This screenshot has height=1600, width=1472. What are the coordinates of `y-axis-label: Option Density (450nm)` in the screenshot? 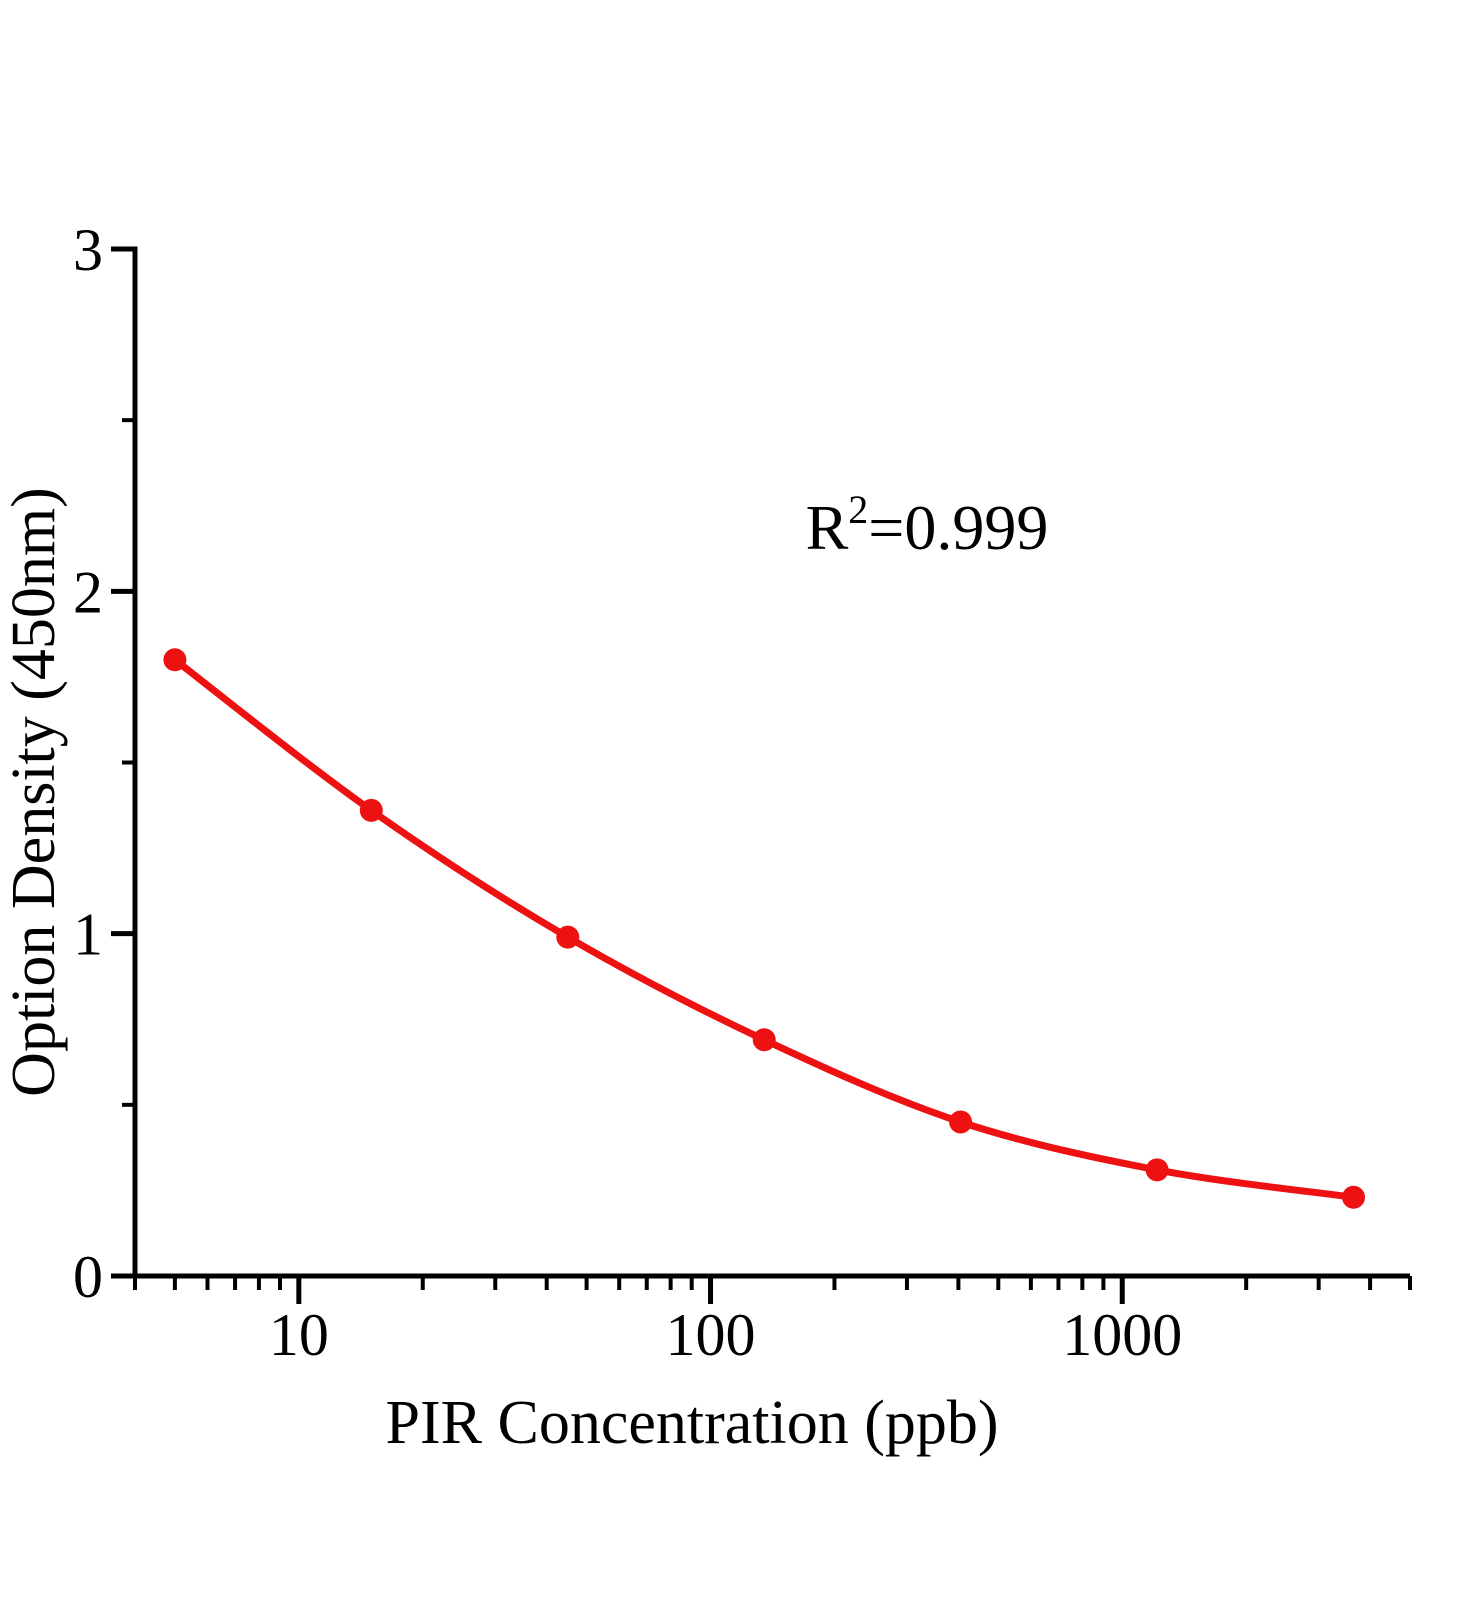 It's located at (34, 792).